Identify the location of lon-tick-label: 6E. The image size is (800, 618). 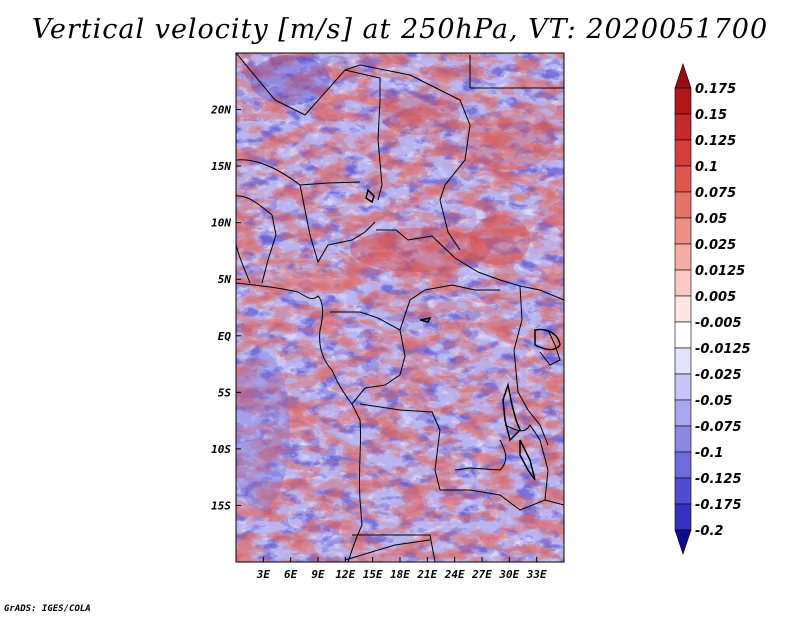
(291, 574).